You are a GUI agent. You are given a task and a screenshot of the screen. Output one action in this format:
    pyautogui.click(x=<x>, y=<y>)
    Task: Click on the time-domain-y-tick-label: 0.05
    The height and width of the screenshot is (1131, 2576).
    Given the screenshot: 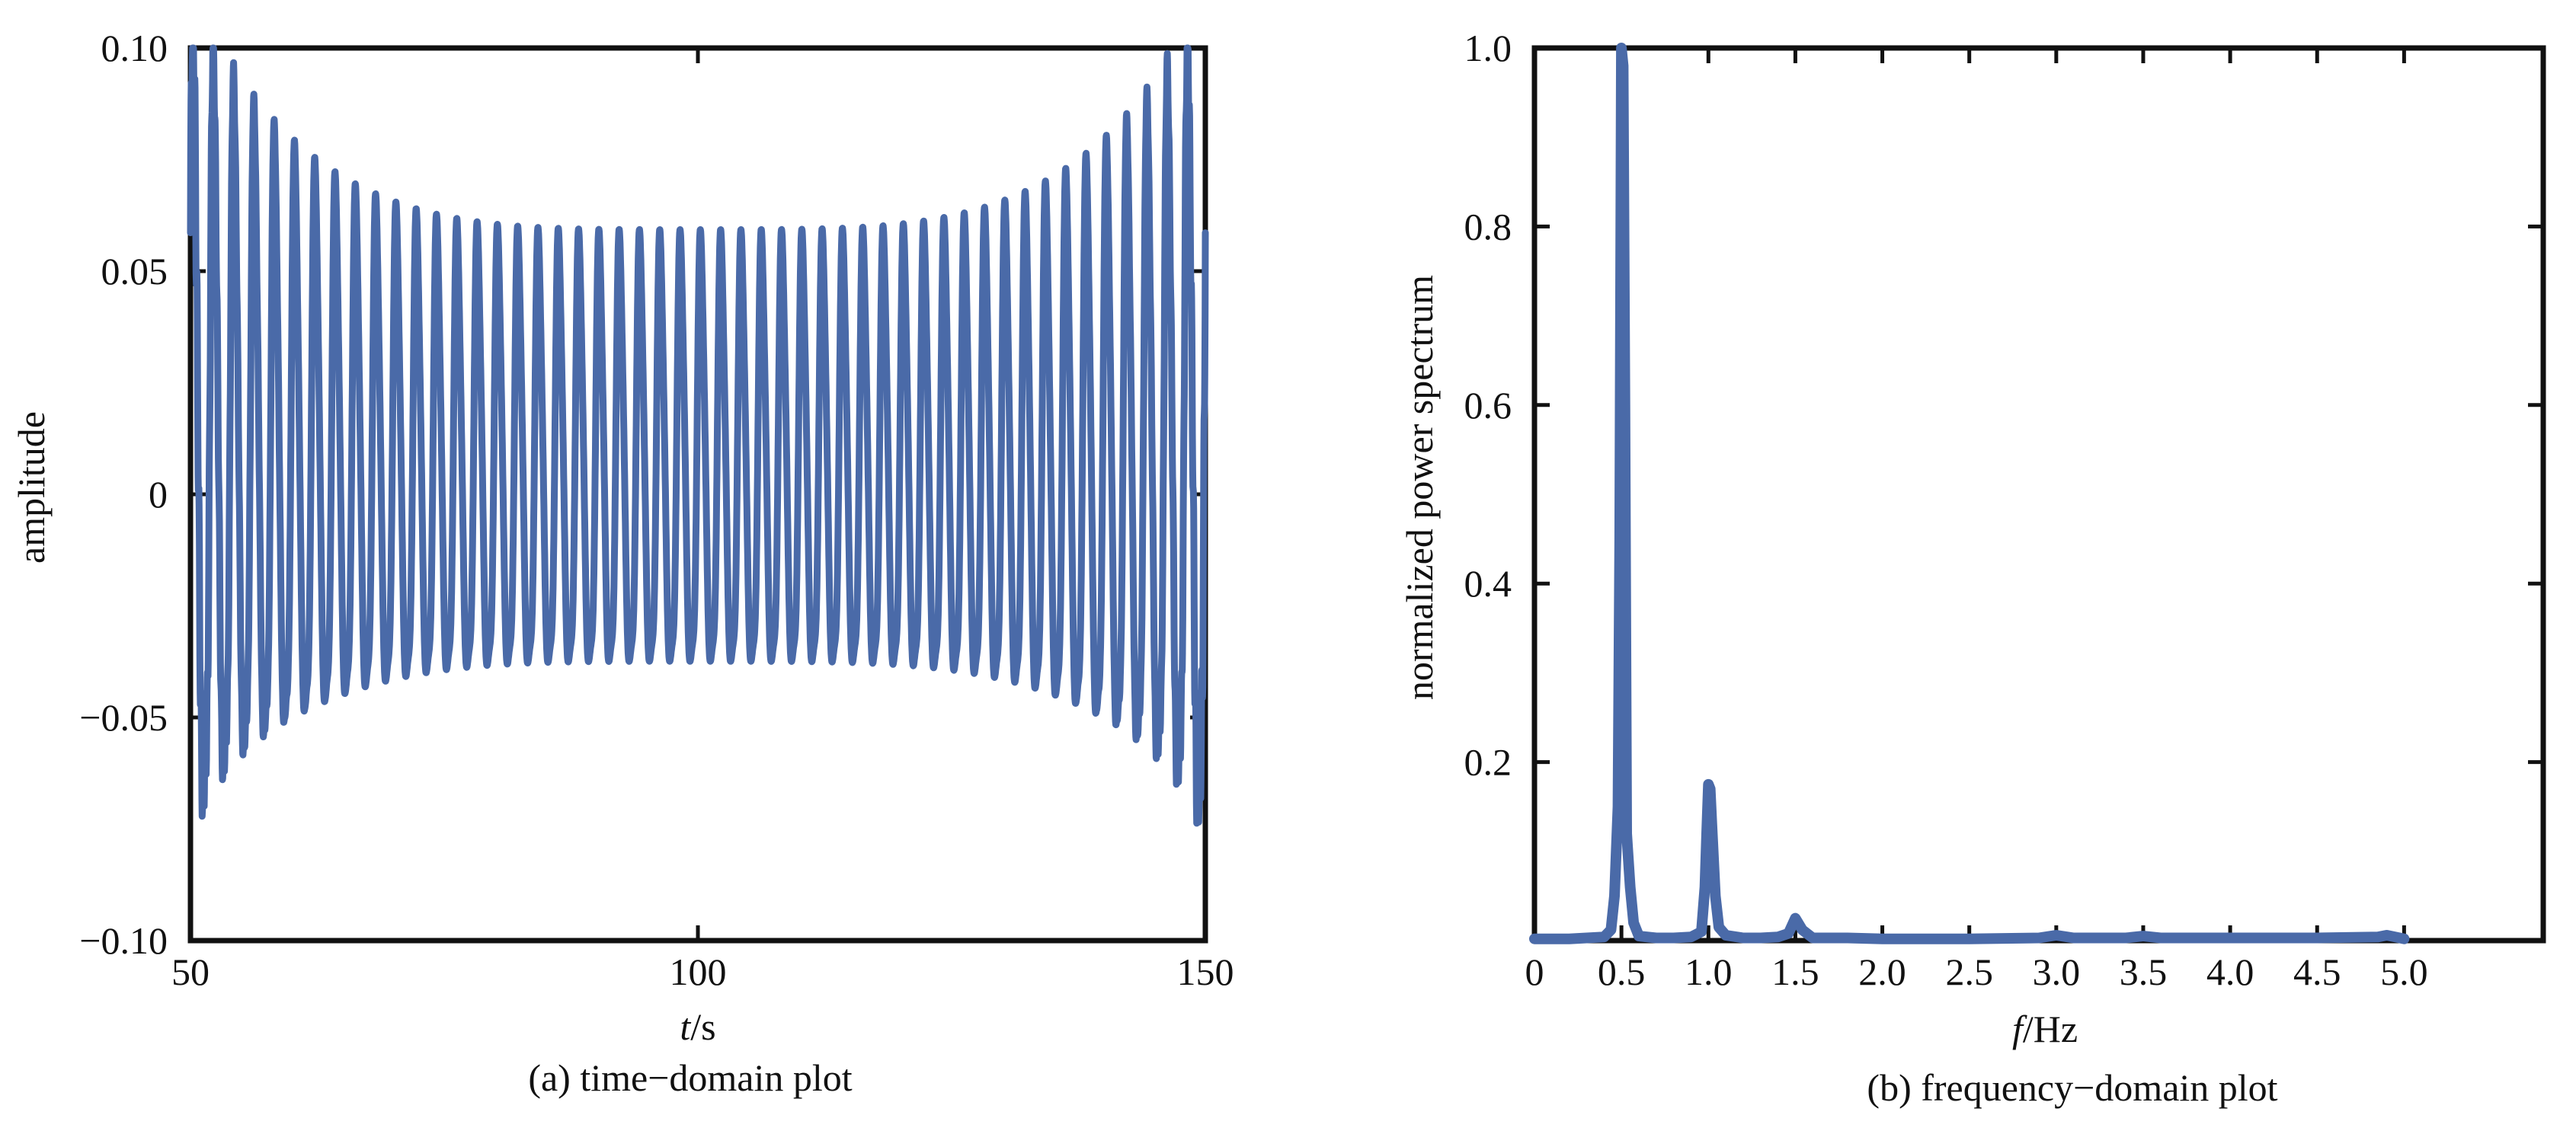 What is the action you would take?
    pyautogui.click(x=134, y=271)
    